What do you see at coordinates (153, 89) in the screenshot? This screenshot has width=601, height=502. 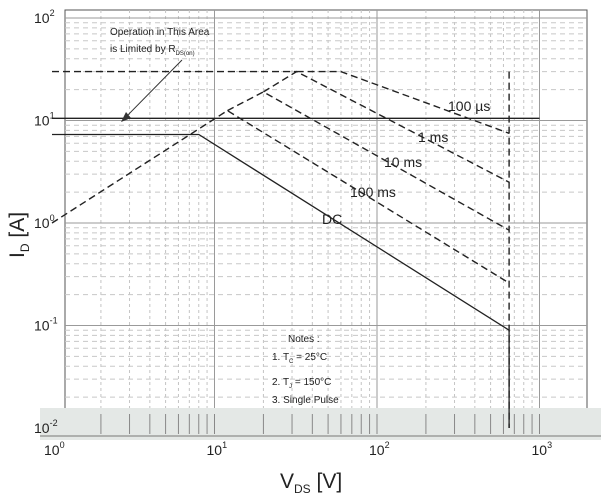 I see `rds-arrow` at bounding box center [153, 89].